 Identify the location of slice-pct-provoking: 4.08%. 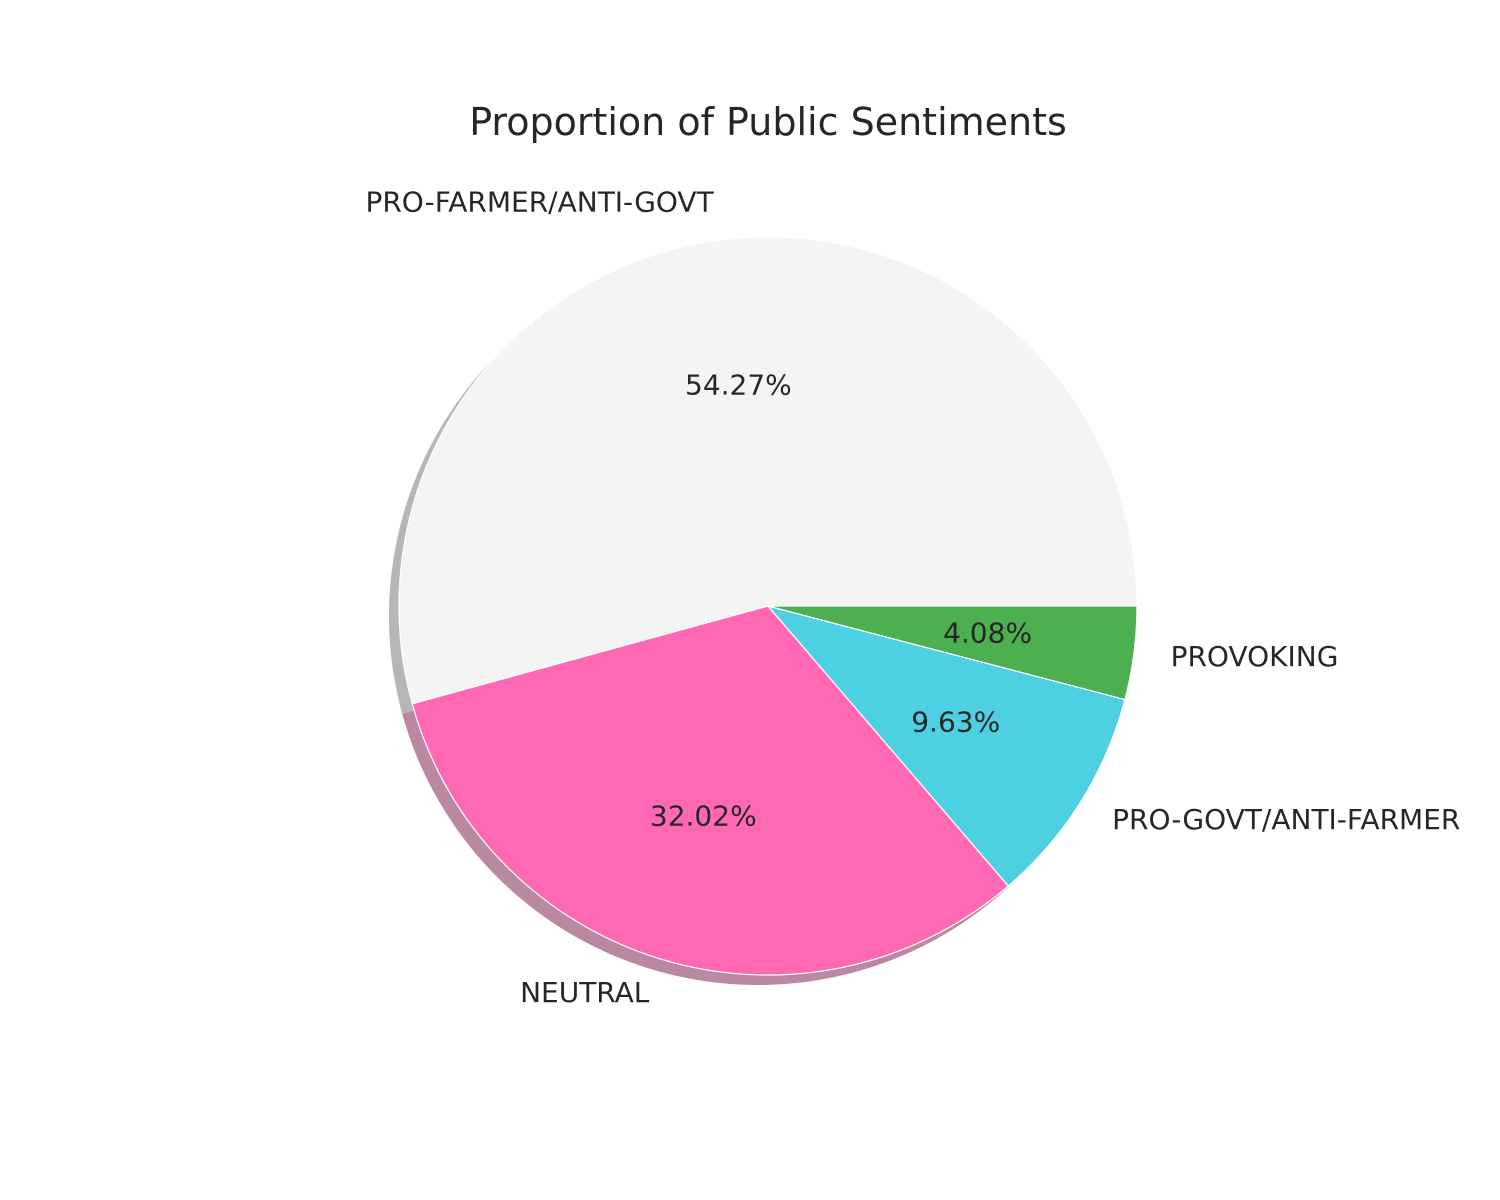
(987, 632).